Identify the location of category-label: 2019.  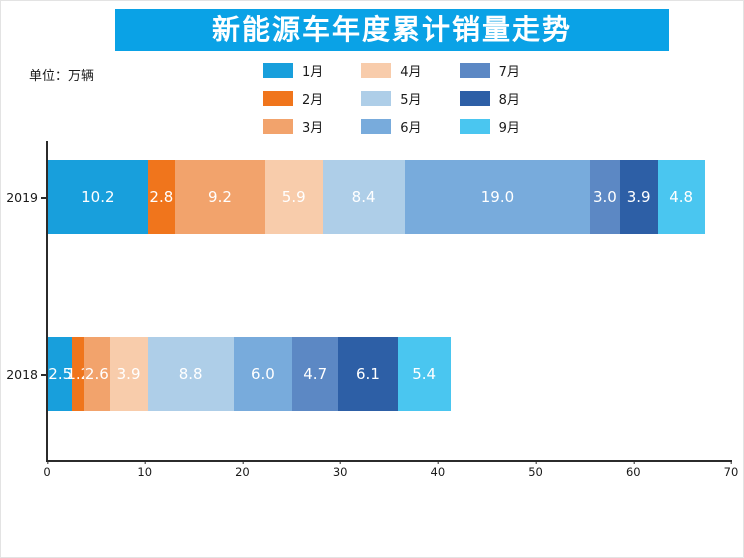
(22, 197).